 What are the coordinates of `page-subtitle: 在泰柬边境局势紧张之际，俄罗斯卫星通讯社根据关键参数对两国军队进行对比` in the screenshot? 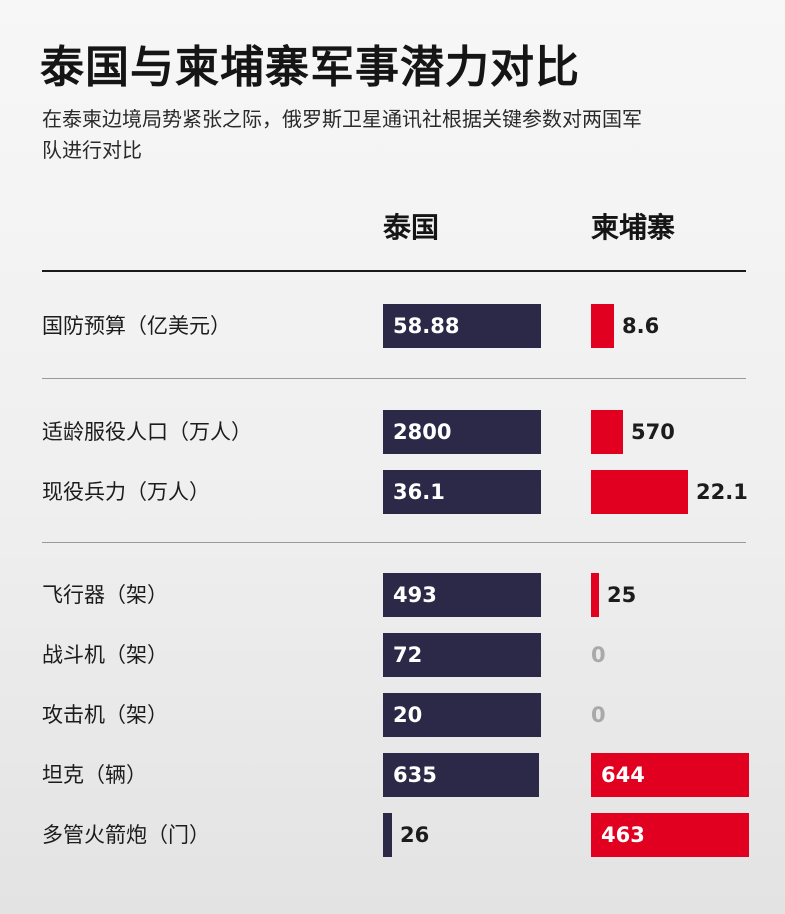 It's located at (342, 134).